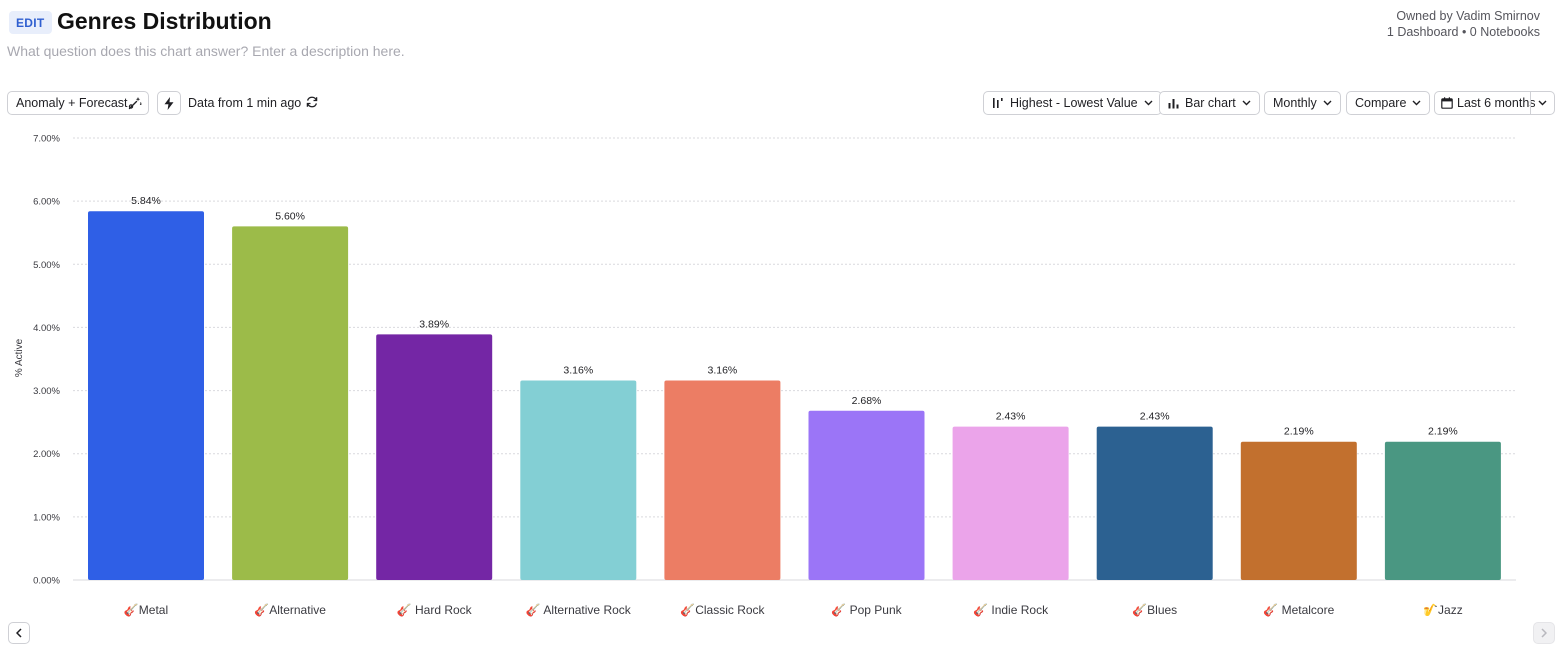 This screenshot has height=652, width=1560. I want to click on chevron-left-icon, so click(19, 633).